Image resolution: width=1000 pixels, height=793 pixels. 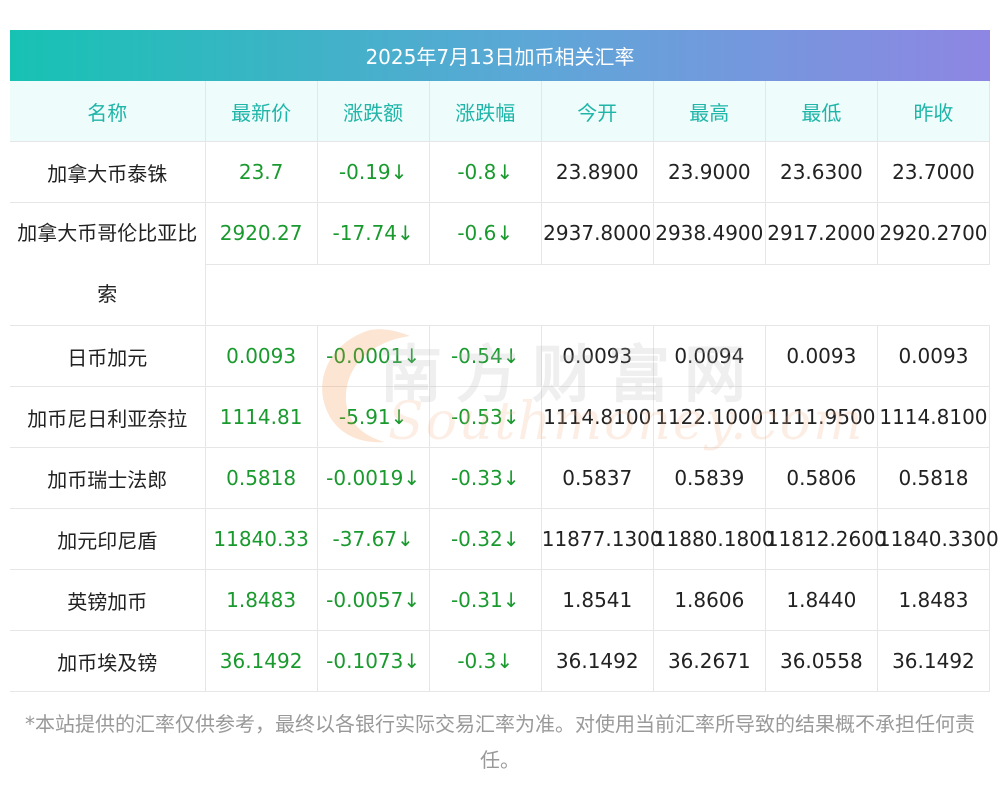 I want to click on currency-pair-name: 加拿大币泰铢, so click(x=108, y=172).